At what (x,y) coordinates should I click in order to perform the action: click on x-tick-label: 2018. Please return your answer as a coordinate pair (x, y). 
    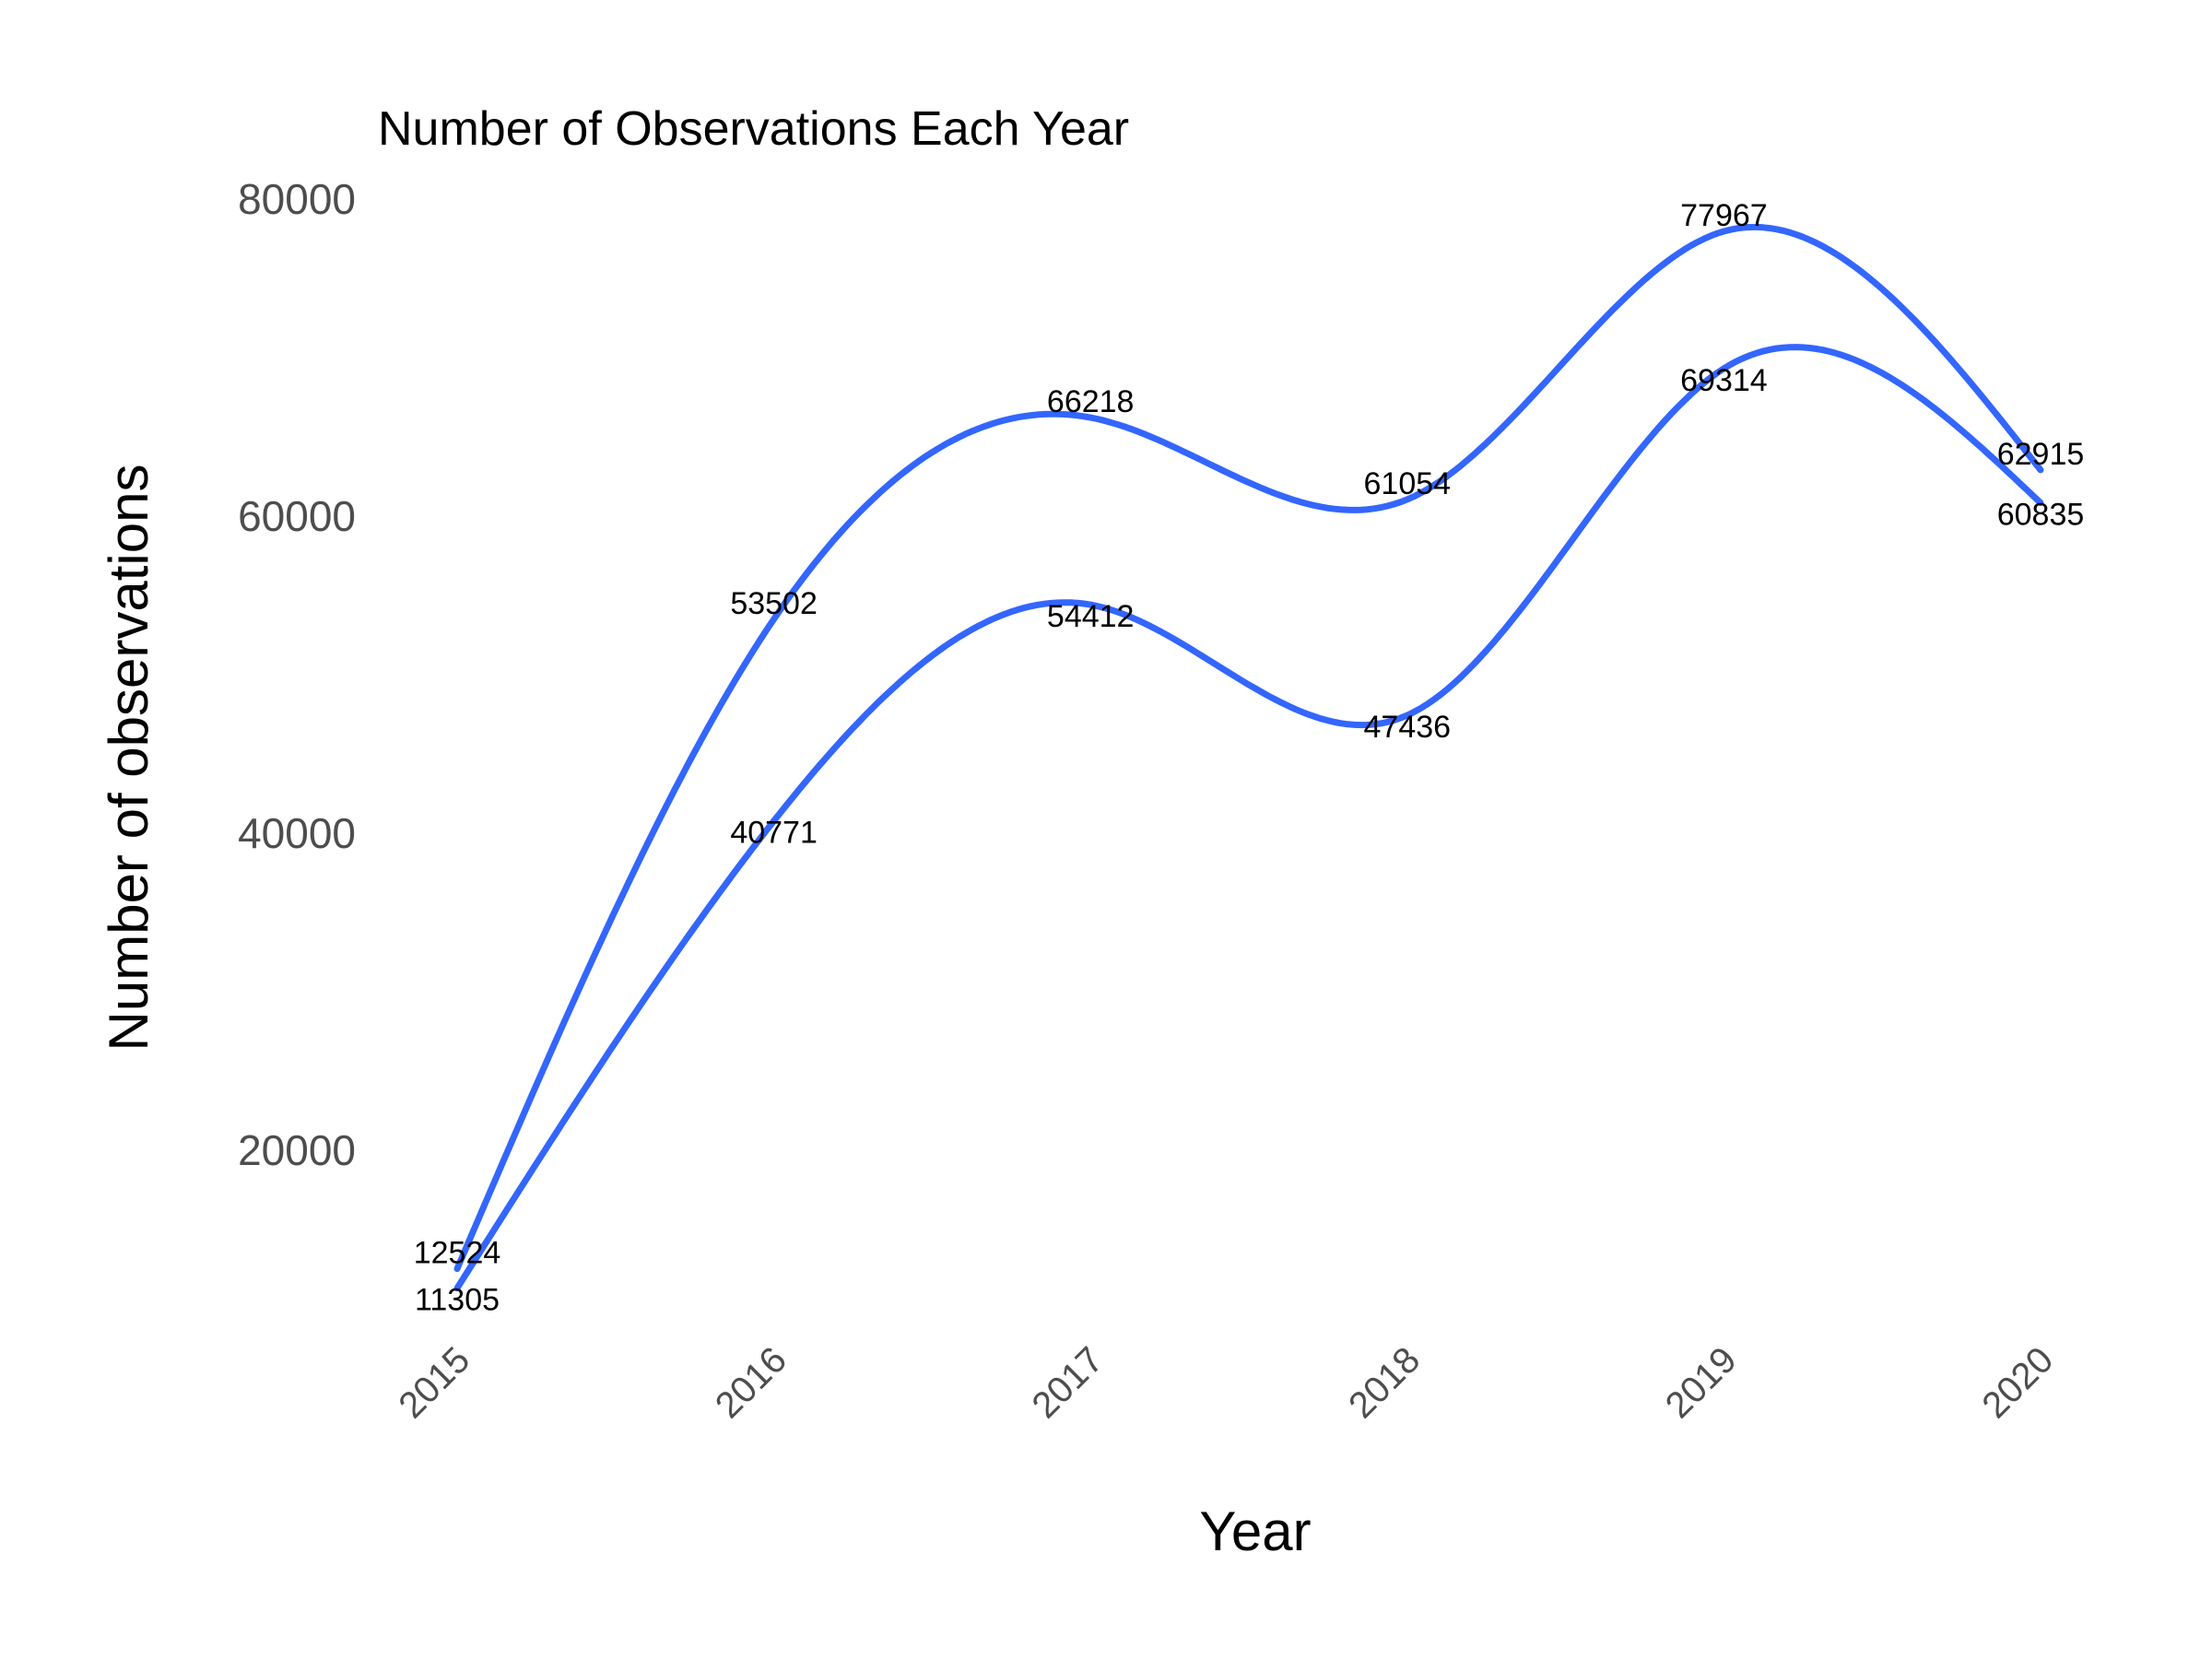
    Looking at the image, I should click on (1384, 1382).